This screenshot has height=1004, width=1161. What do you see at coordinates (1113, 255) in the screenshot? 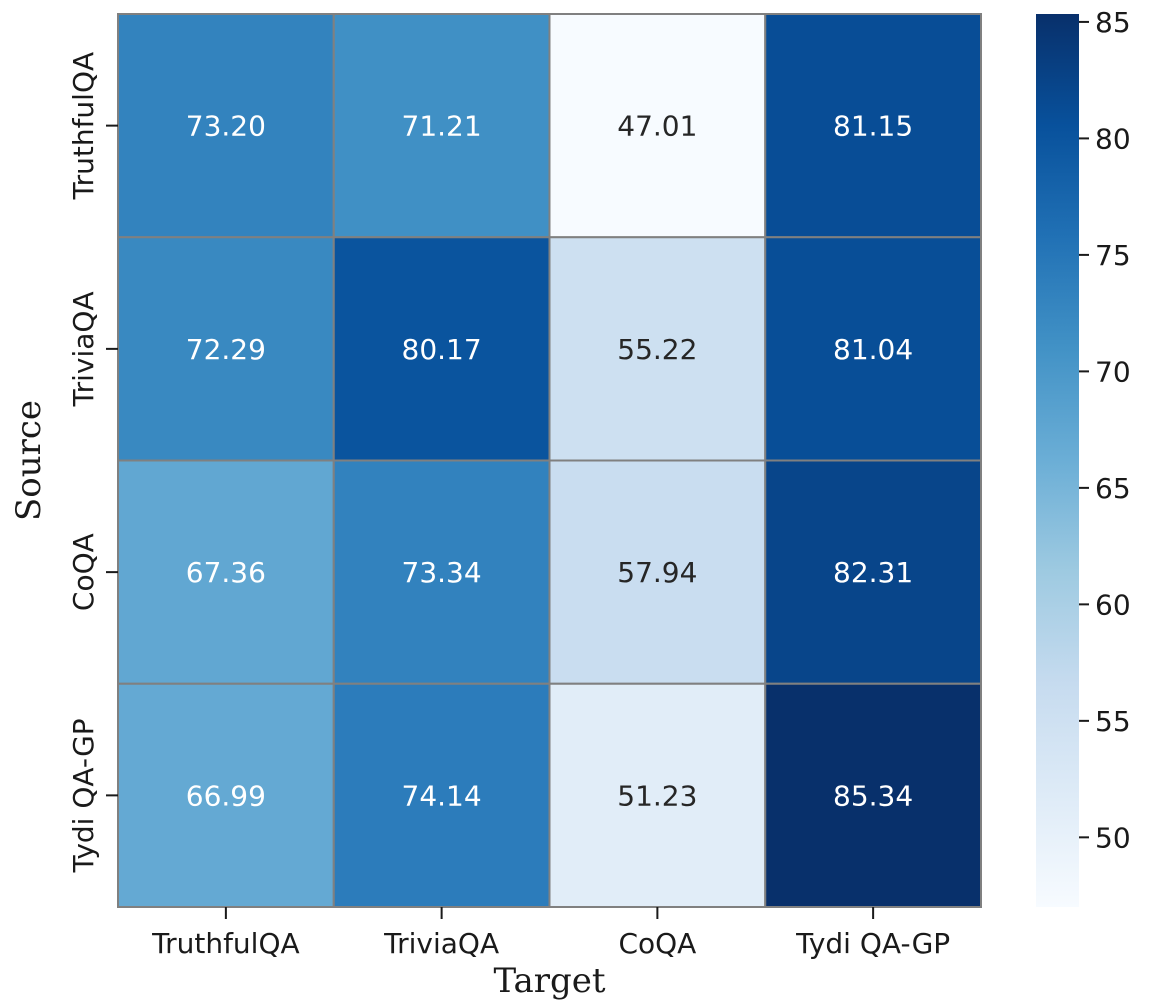
I see `colorbar-tick-label: 75` at bounding box center [1113, 255].